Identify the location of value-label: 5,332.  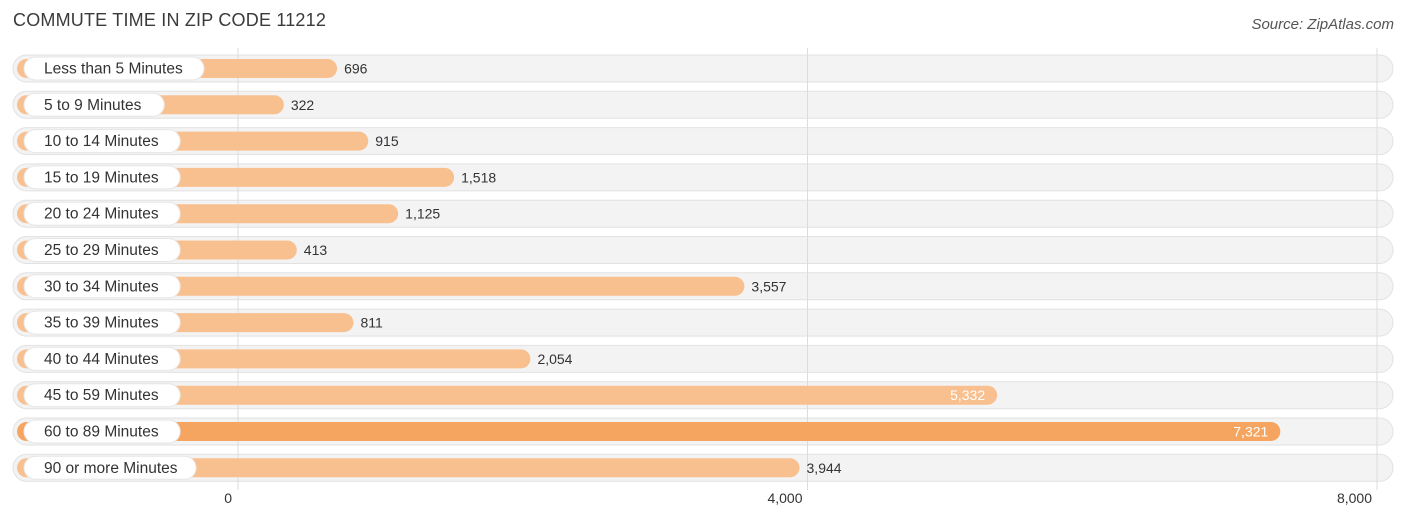
(967, 395).